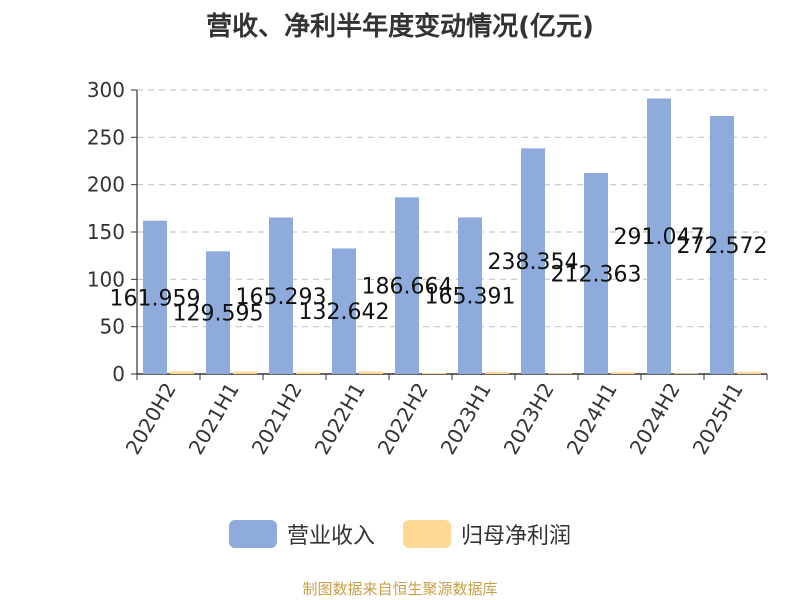 This screenshot has width=800, height=600. I want to click on data-label-2022H1: 132.642, so click(344, 312).